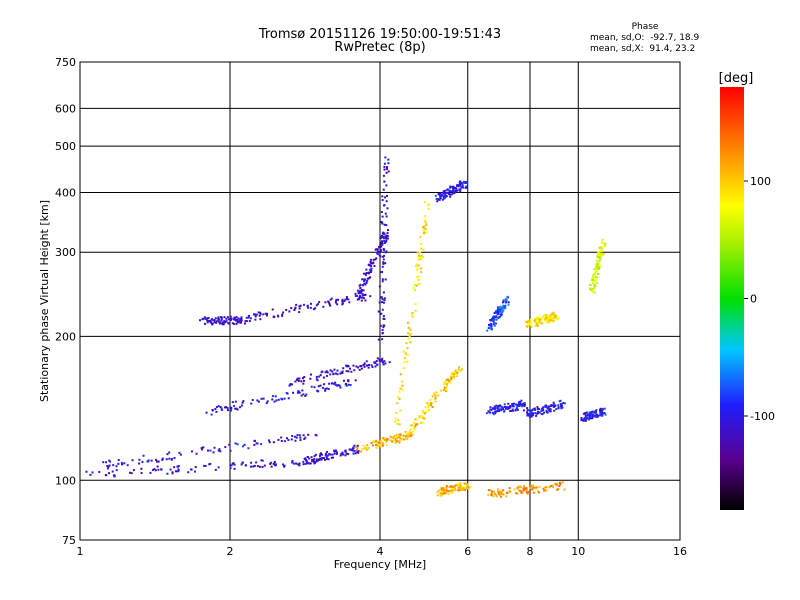 This screenshot has height=600, width=800. What do you see at coordinates (467, 551) in the screenshot?
I see `x-tick-label: 6` at bounding box center [467, 551].